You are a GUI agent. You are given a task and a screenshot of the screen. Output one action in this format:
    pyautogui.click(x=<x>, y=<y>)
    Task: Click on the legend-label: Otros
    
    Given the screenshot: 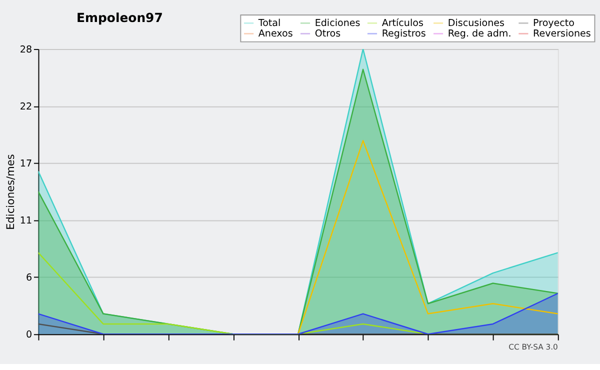 What is the action you would take?
    pyautogui.click(x=327, y=34)
    